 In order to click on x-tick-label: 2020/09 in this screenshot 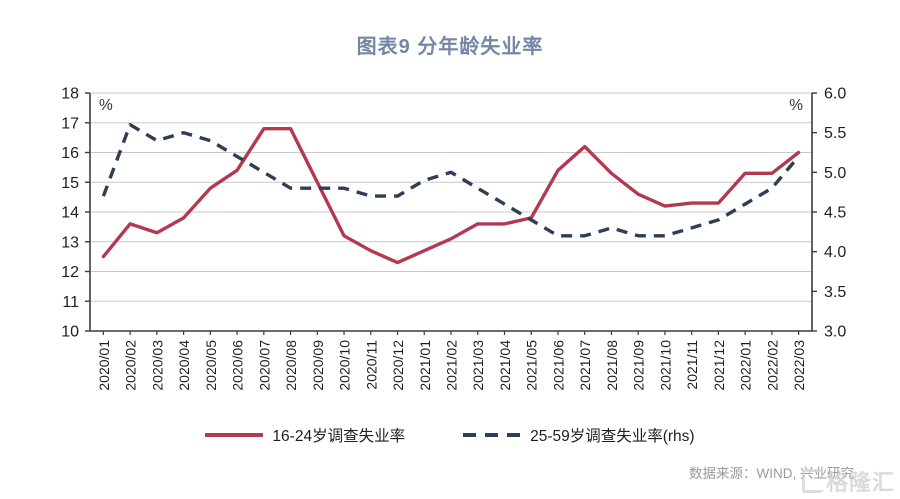, I will do `click(318, 365)`.